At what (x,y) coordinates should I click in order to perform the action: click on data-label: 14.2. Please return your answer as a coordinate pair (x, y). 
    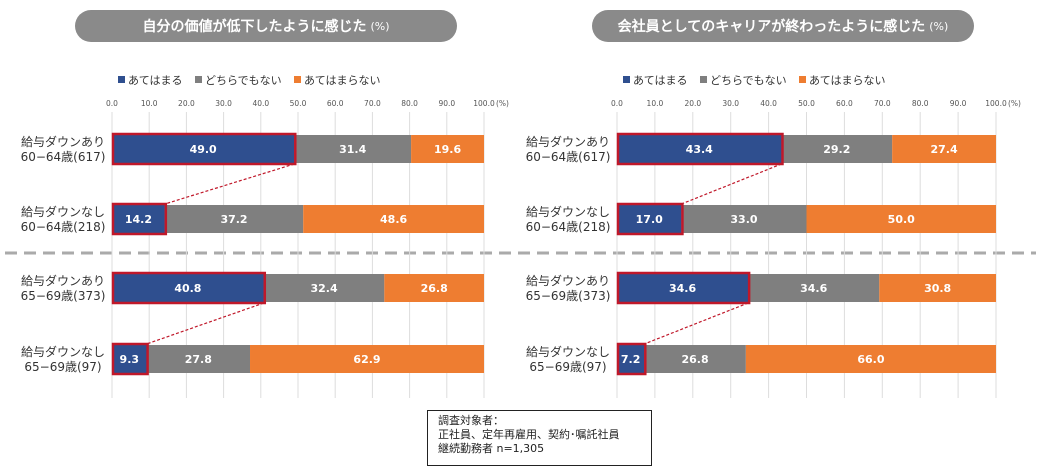
    Looking at the image, I should click on (138, 219).